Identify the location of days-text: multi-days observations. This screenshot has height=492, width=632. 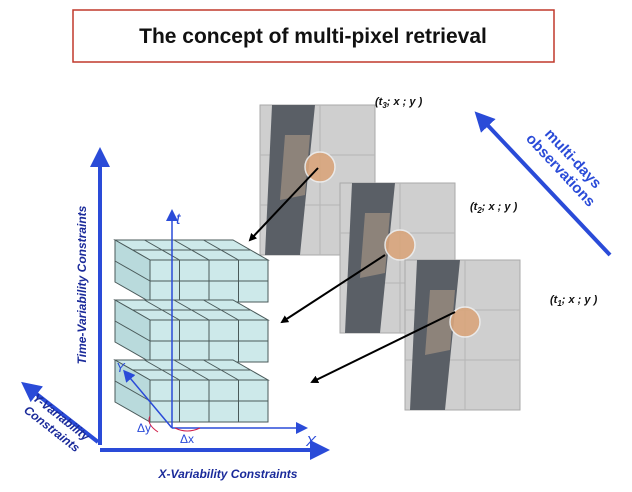
(563, 168).